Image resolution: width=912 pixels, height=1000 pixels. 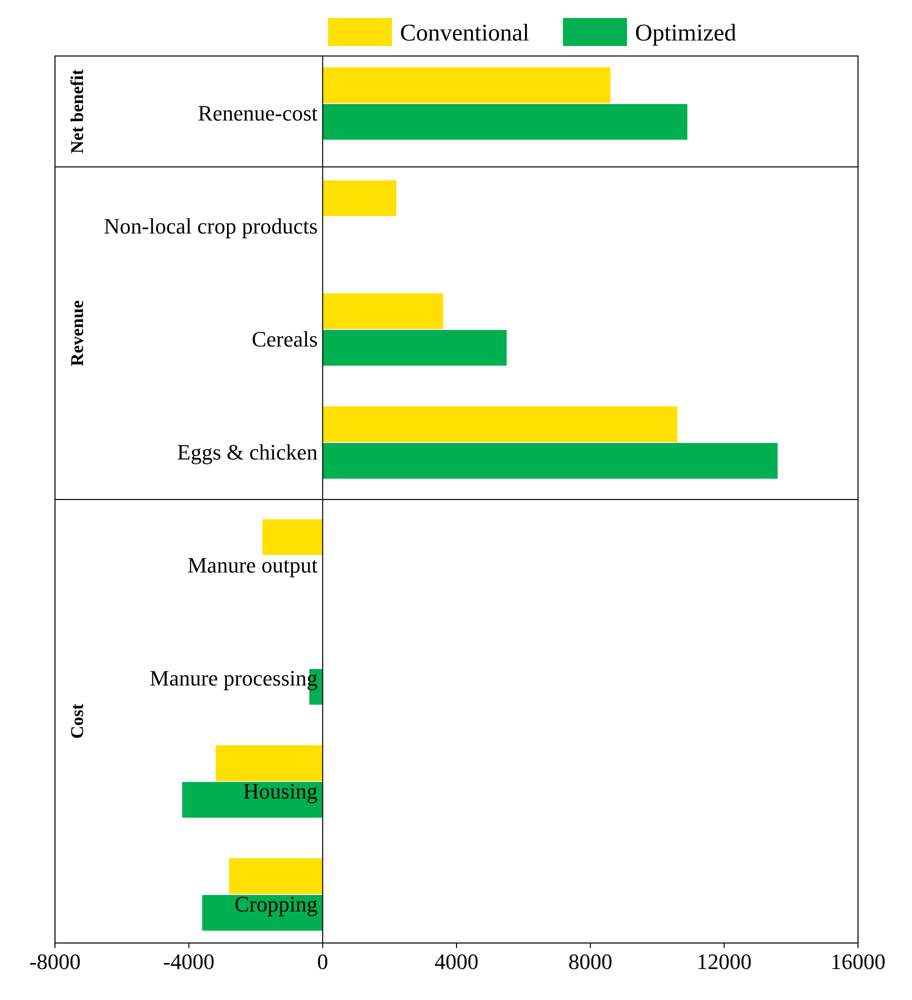 I want to click on y-tick-label: Non-local crop products, so click(x=211, y=226).